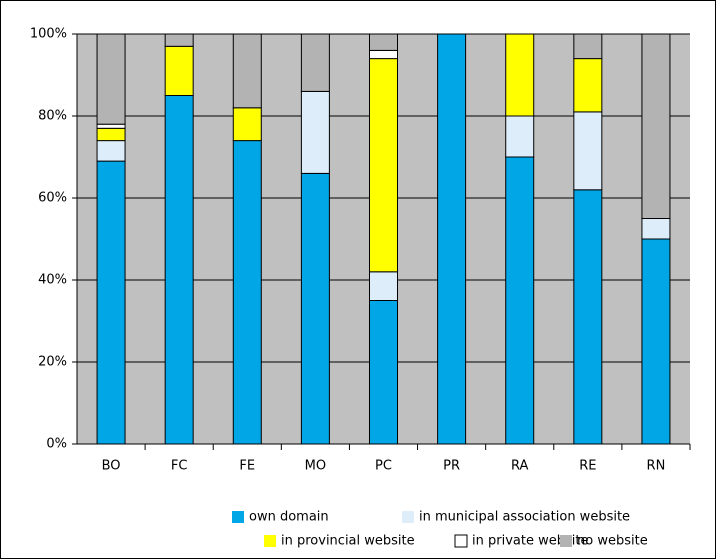 This screenshot has height=559, width=716. What do you see at coordinates (247, 466) in the screenshot?
I see `x-tick-label: FE` at bounding box center [247, 466].